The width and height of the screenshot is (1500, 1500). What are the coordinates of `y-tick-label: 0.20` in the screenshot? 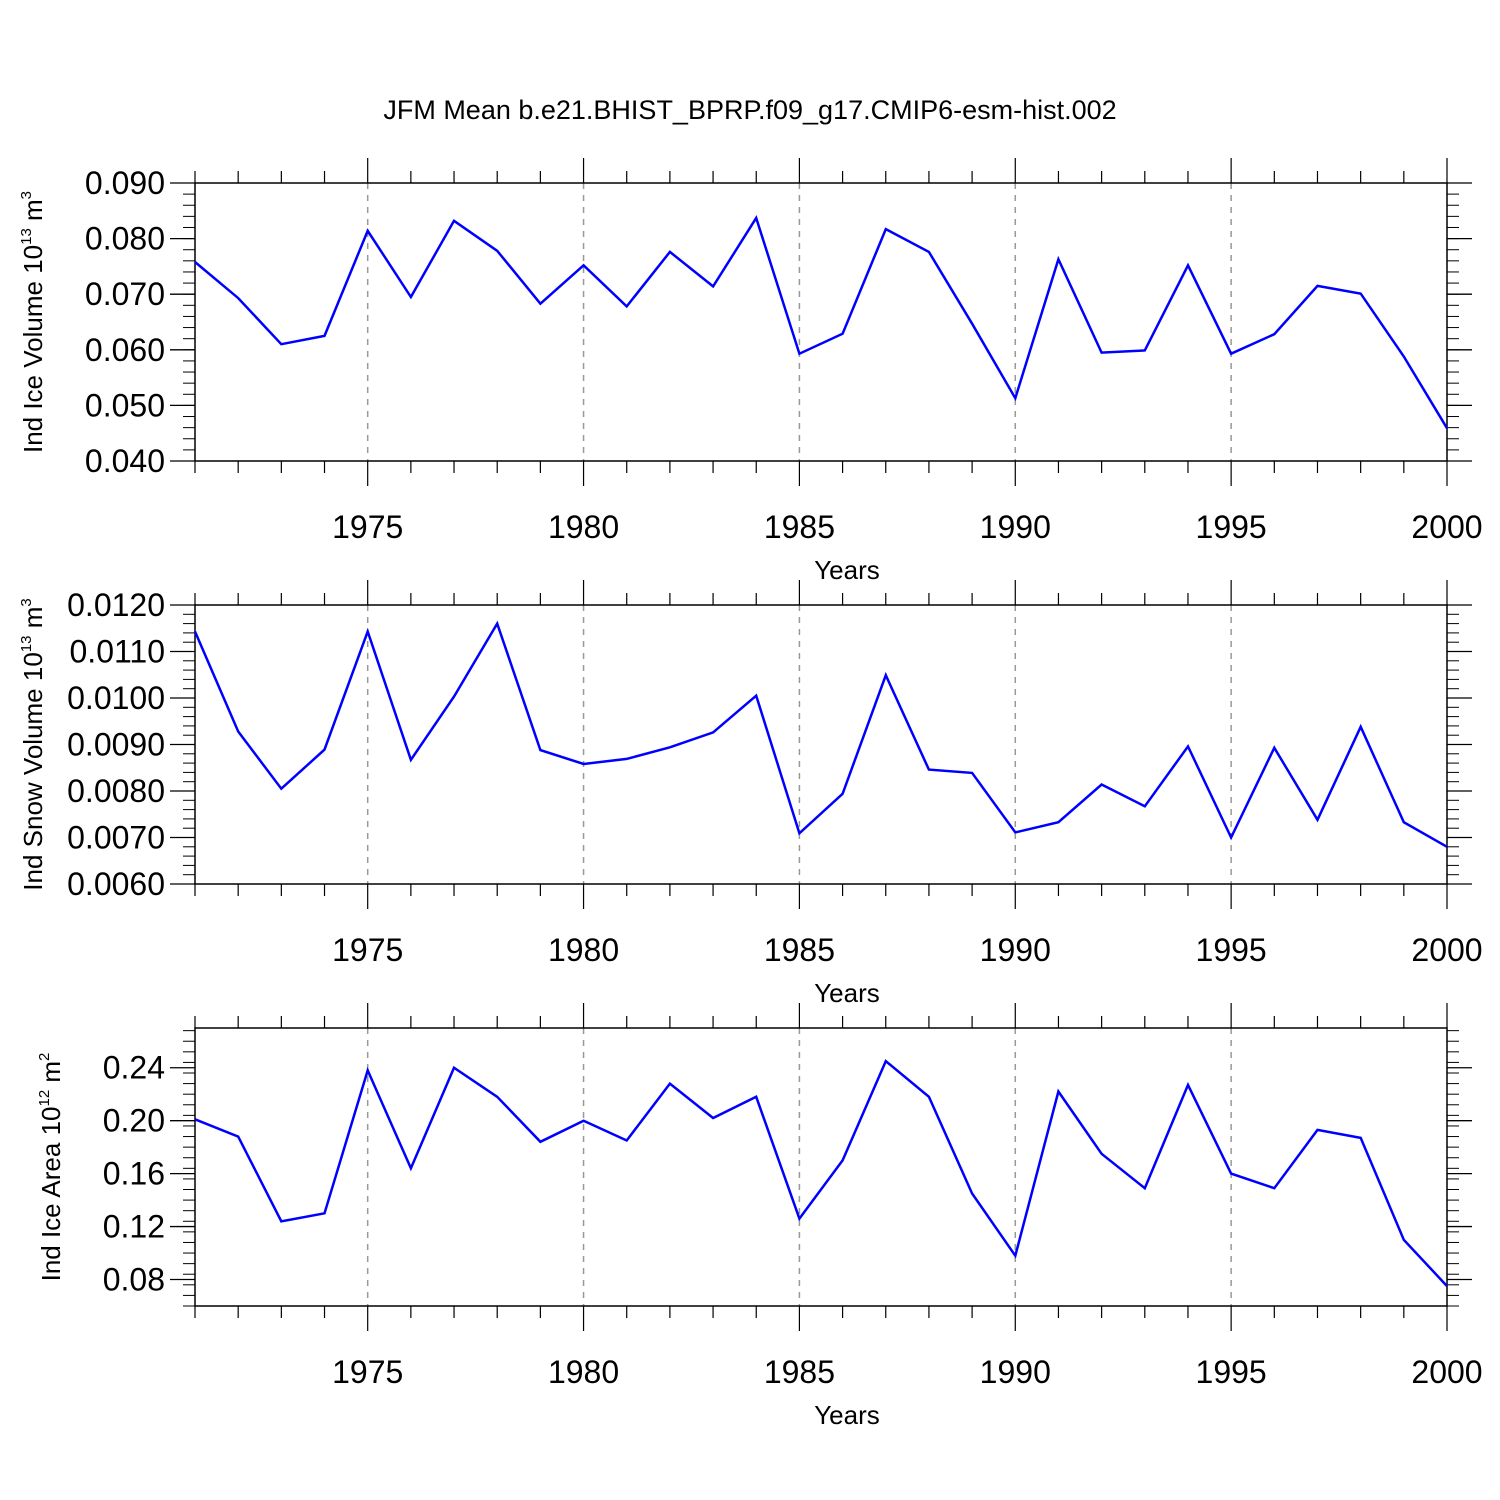 It's located at (134, 1121).